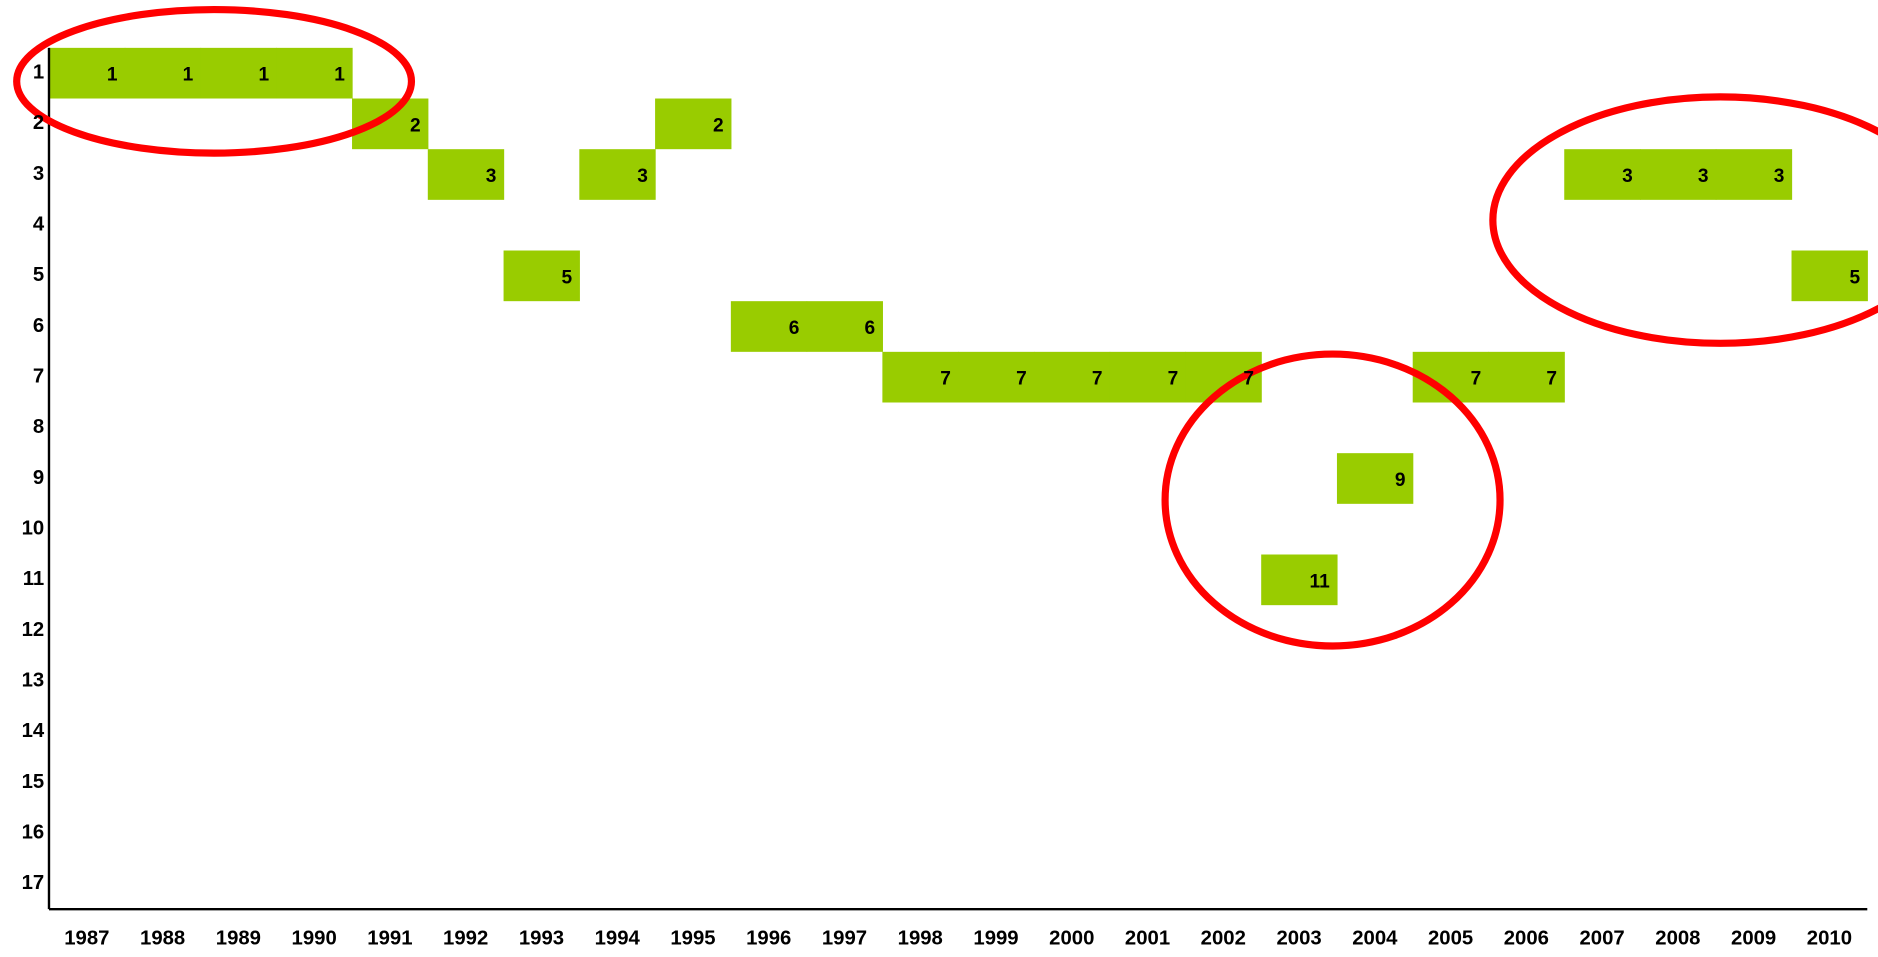 The image size is (1878, 957). What do you see at coordinates (38, 73) in the screenshot?
I see `y-tick-label: 1` at bounding box center [38, 73].